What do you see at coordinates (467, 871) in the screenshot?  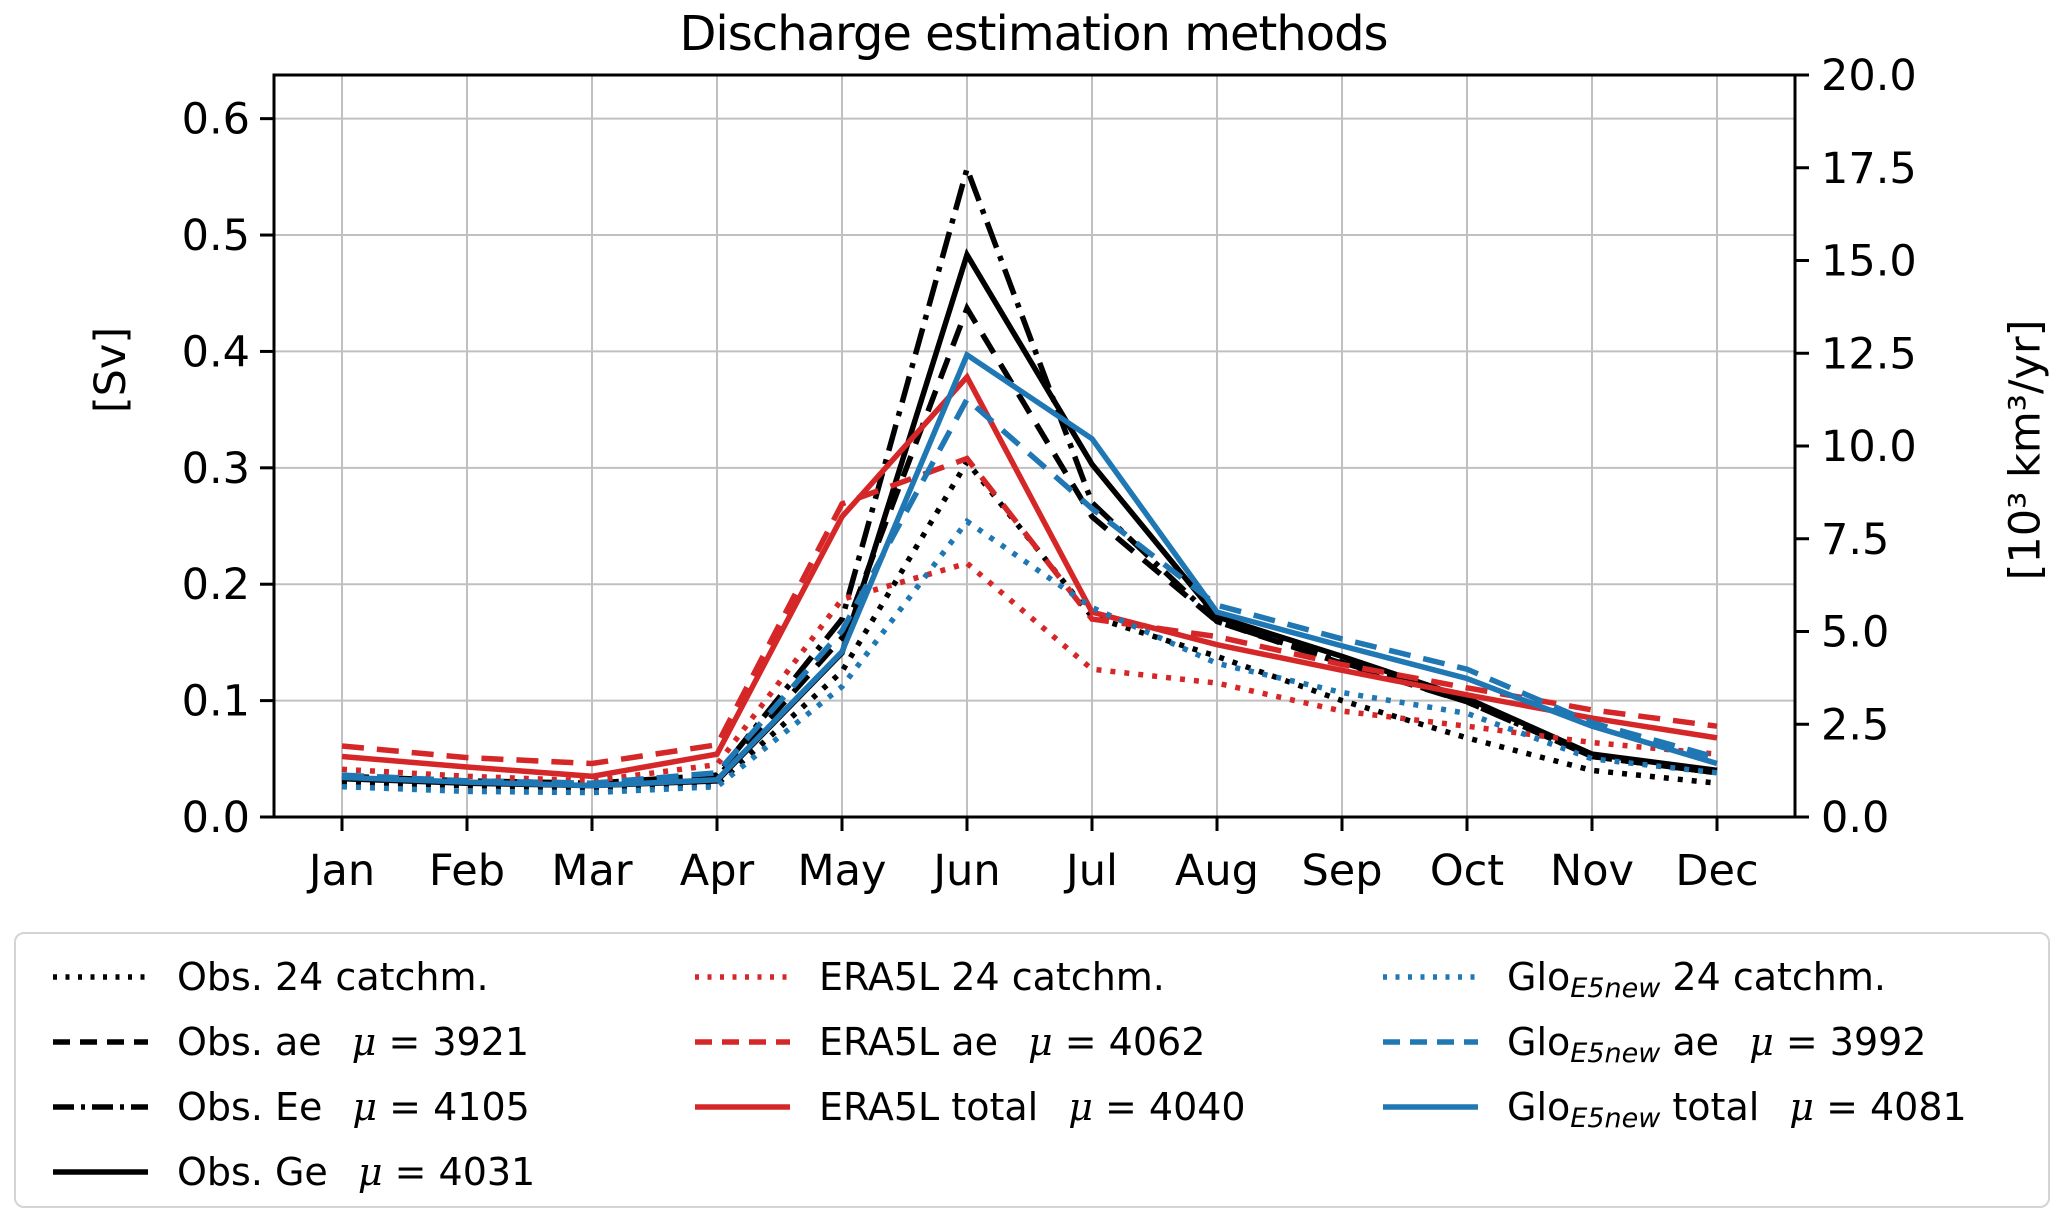 I see `x-tick-label: Feb` at bounding box center [467, 871].